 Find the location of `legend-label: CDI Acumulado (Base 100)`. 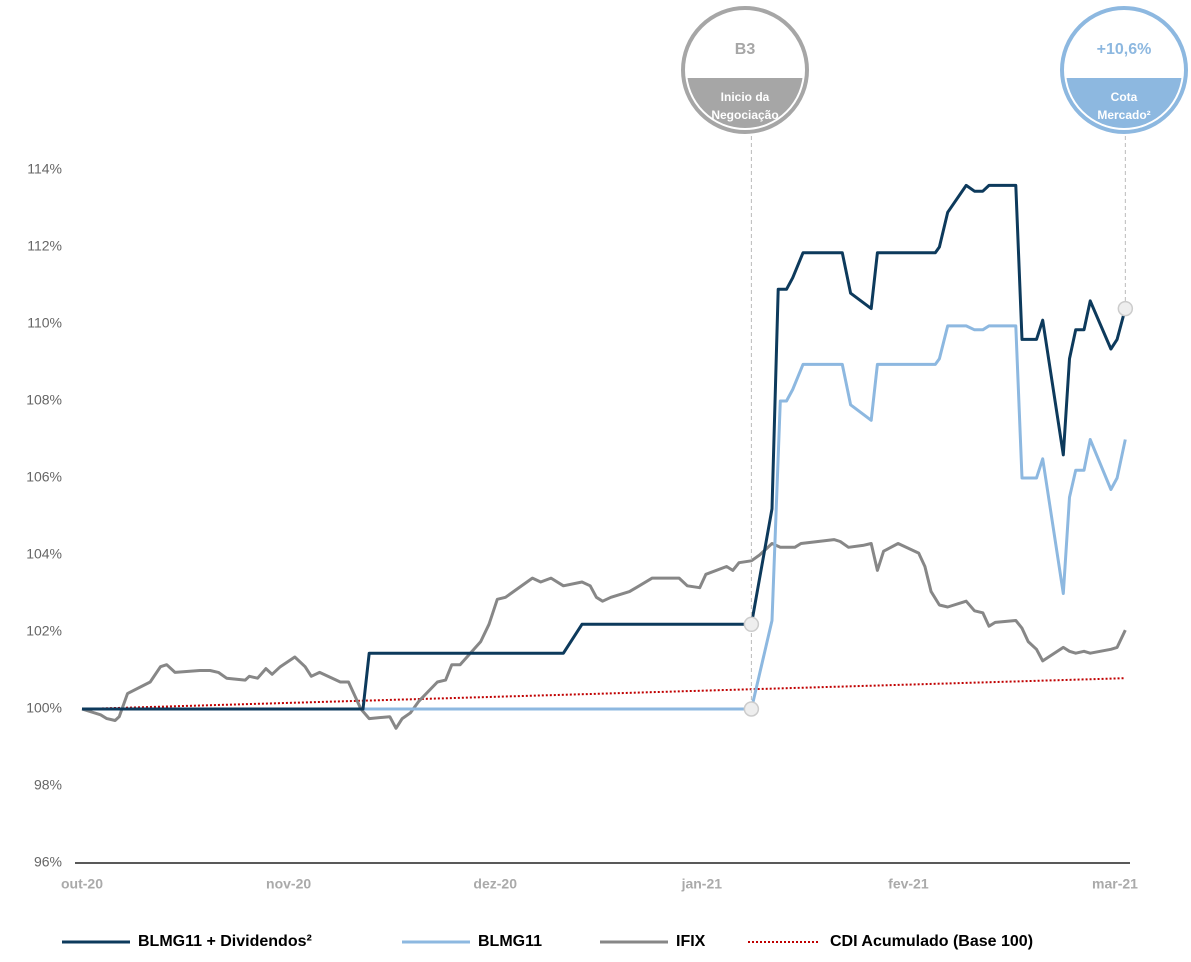

legend-label: CDI Acumulado (Base 100) is located at coordinates (931, 941).